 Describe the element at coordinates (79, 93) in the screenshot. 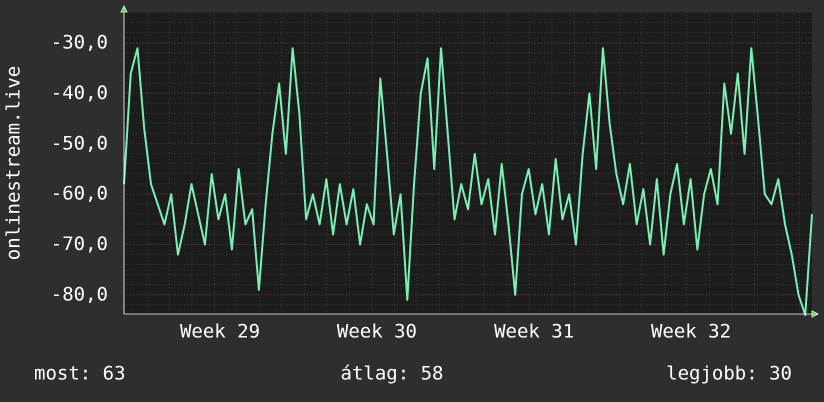

I see `y-tick-label: -40,0` at that location.